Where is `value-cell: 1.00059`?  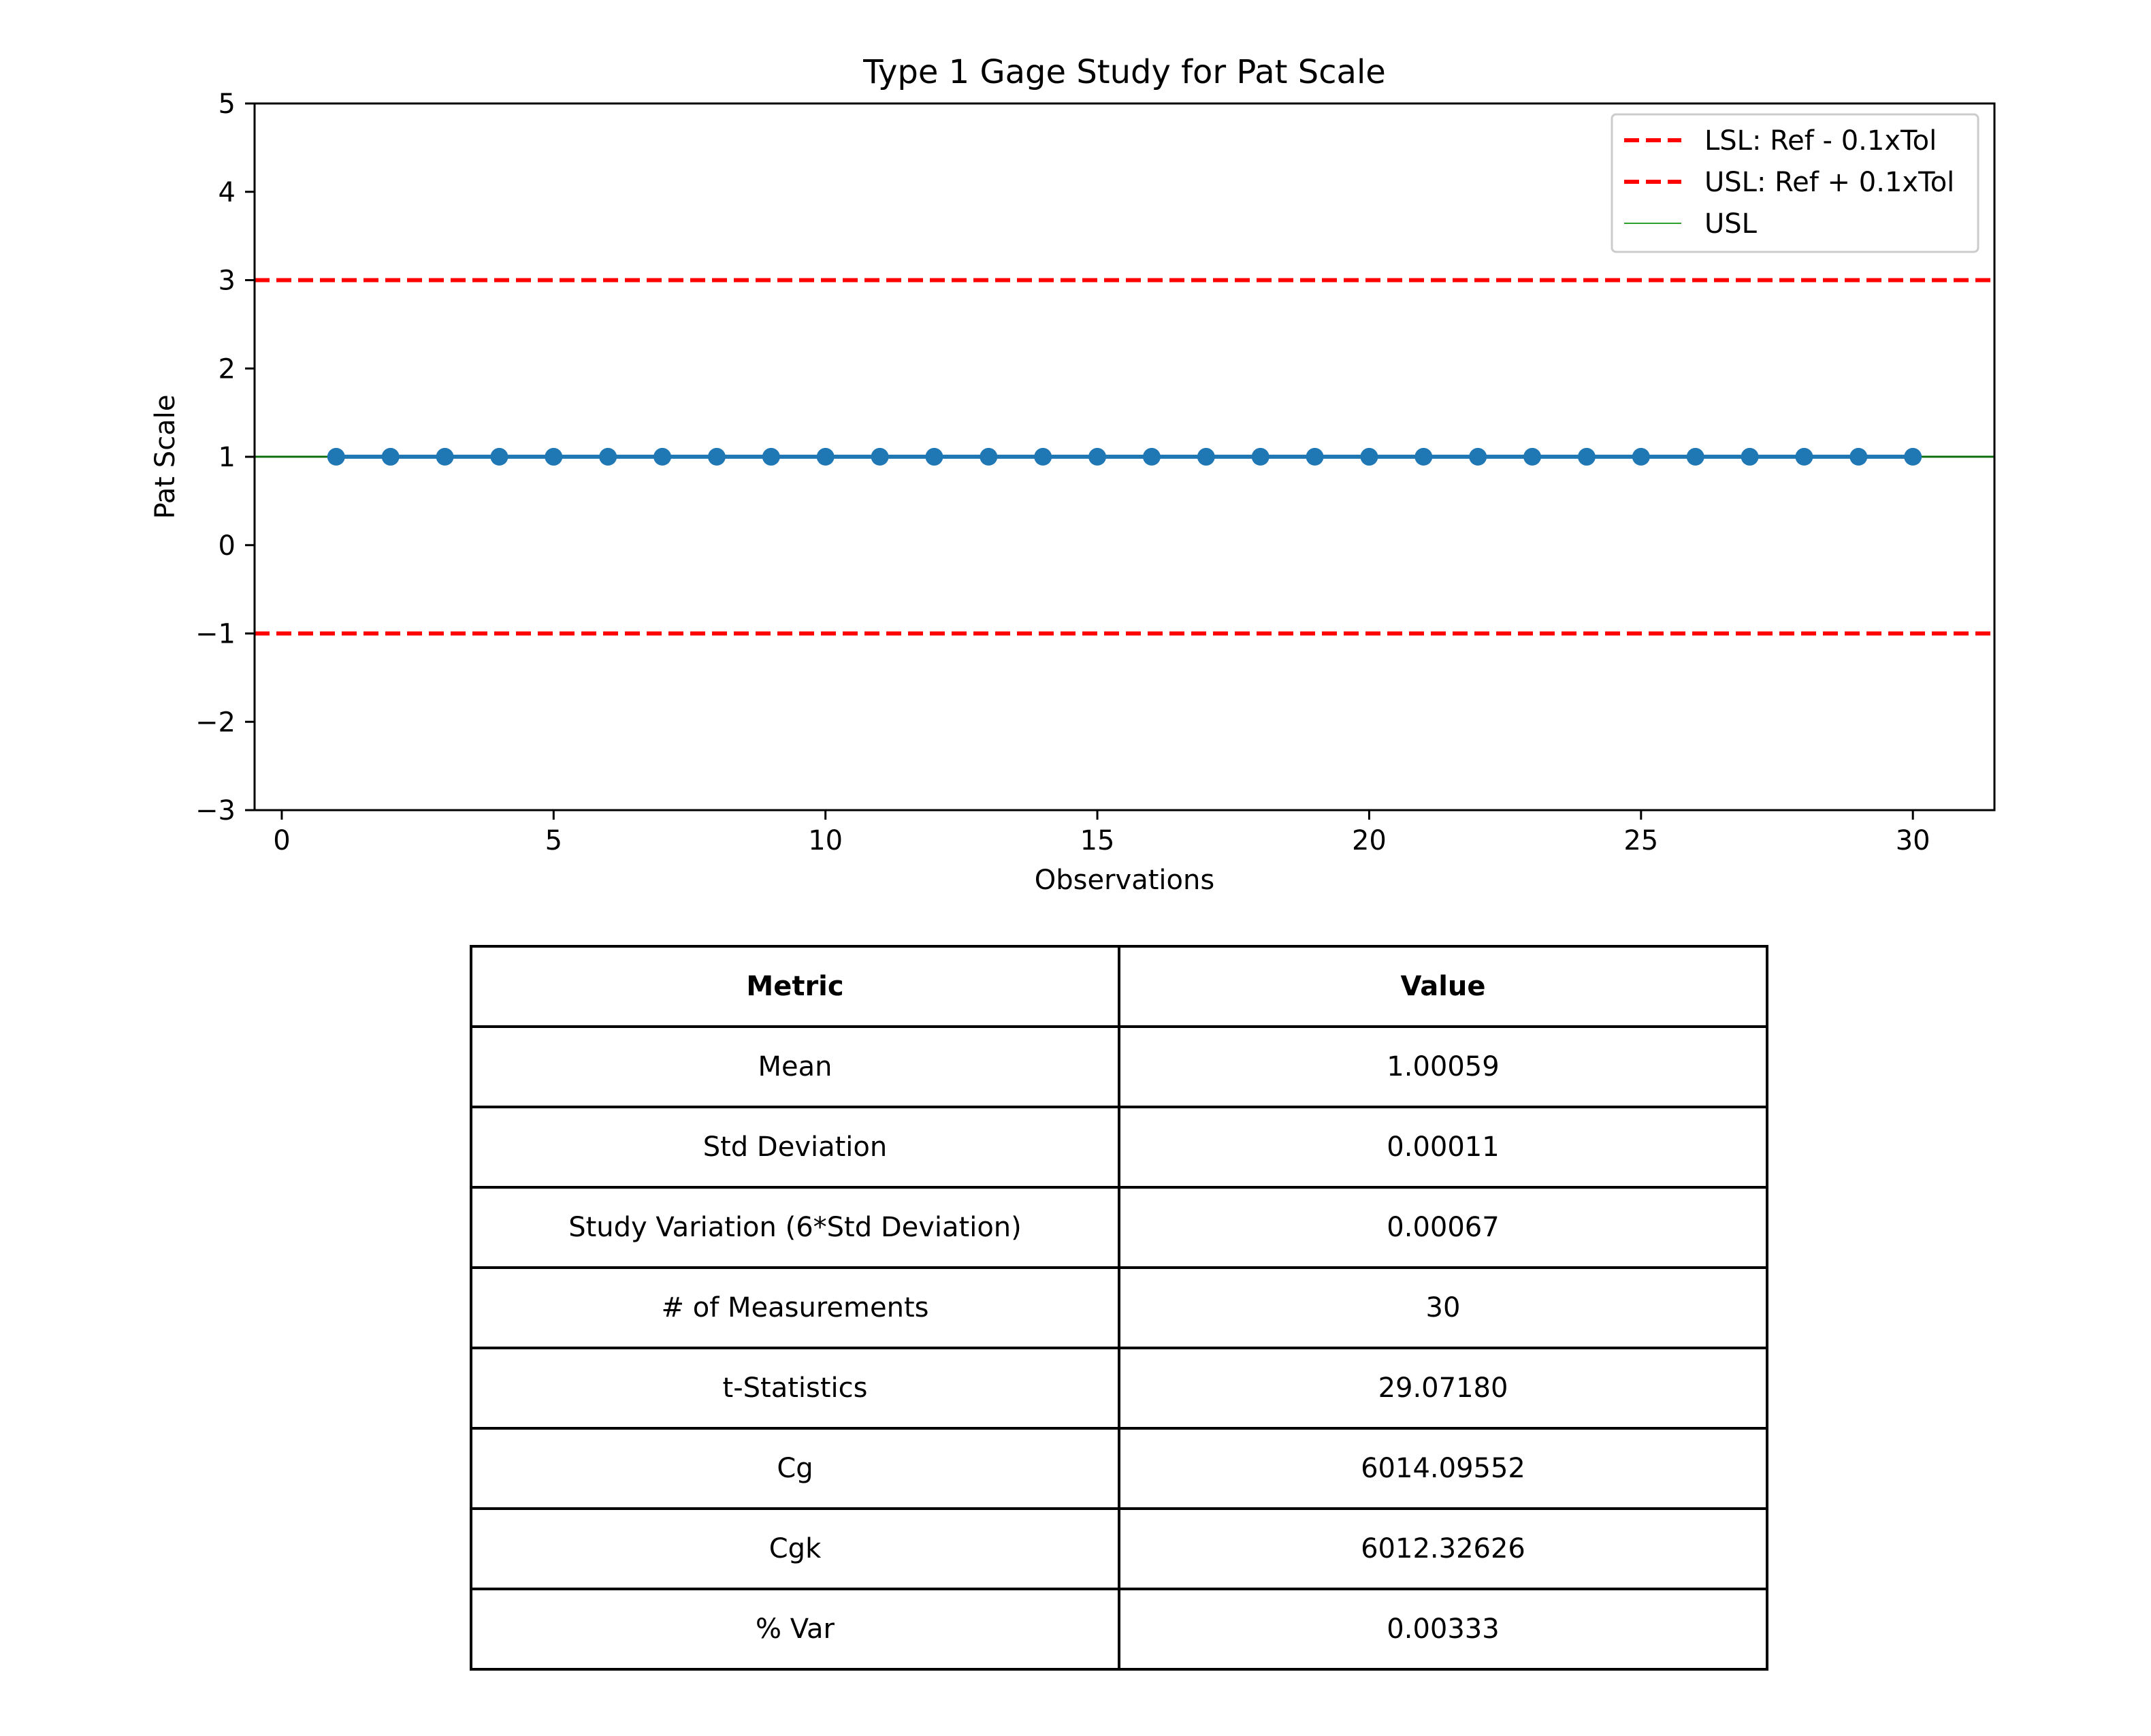
value-cell: 1.00059 is located at coordinates (1443, 1066).